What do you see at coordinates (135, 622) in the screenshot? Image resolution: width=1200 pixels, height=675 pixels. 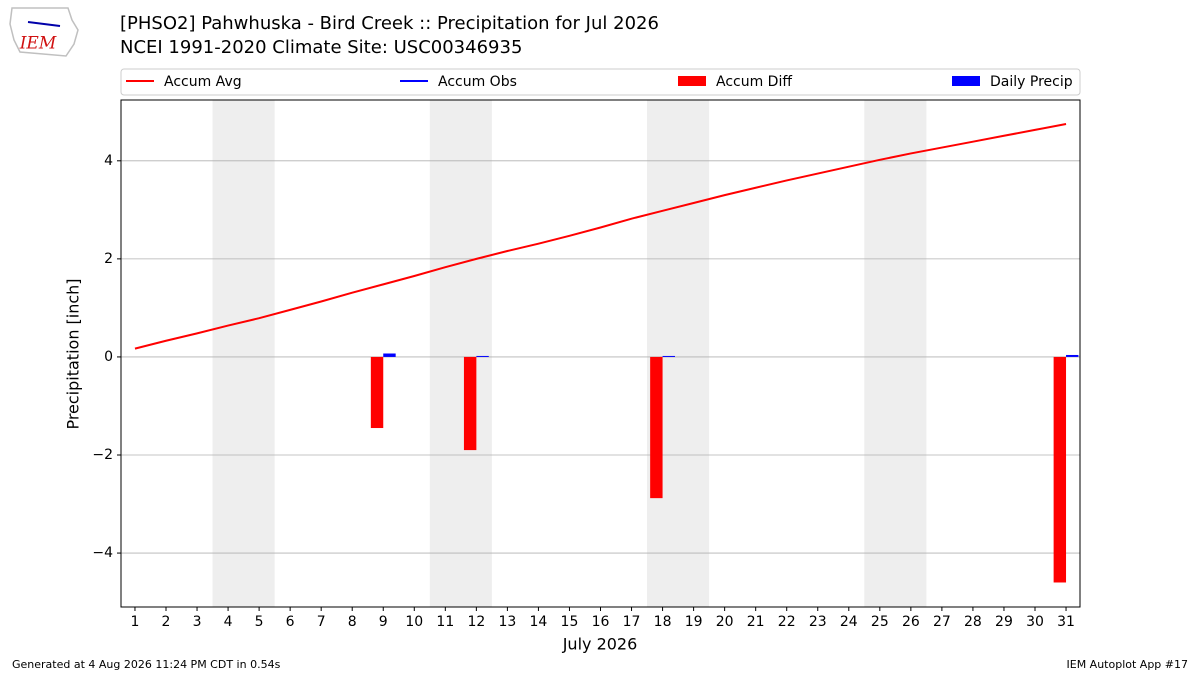 I see `x-tick-label: 1` at bounding box center [135, 622].